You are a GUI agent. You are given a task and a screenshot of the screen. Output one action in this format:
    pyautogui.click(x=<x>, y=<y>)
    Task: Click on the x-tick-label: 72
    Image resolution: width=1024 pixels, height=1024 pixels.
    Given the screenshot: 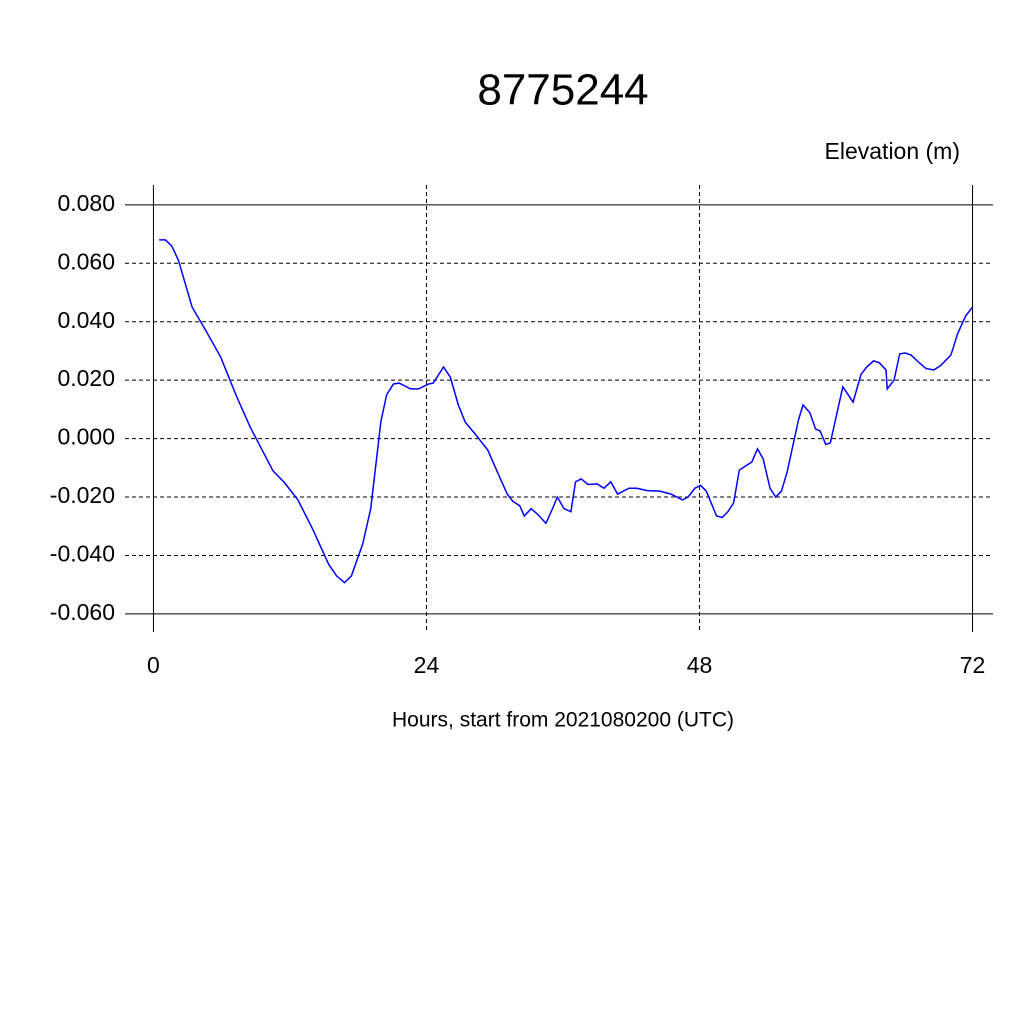 What is the action you would take?
    pyautogui.click(x=973, y=665)
    